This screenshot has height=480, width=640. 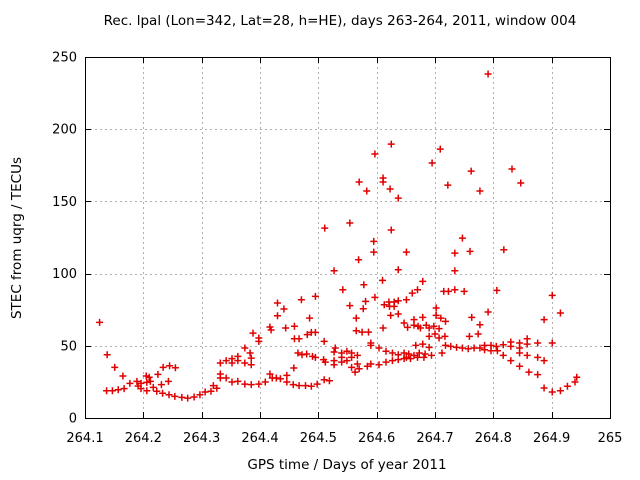 What do you see at coordinates (551, 438) in the screenshot?
I see `x-tick-label: 264.9` at bounding box center [551, 438].